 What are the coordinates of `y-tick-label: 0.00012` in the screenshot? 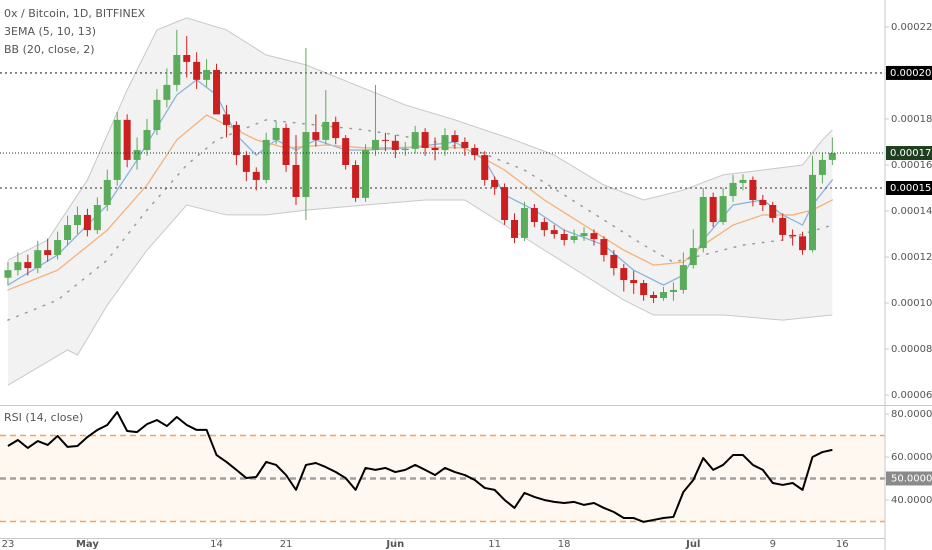 It's located at (911, 257).